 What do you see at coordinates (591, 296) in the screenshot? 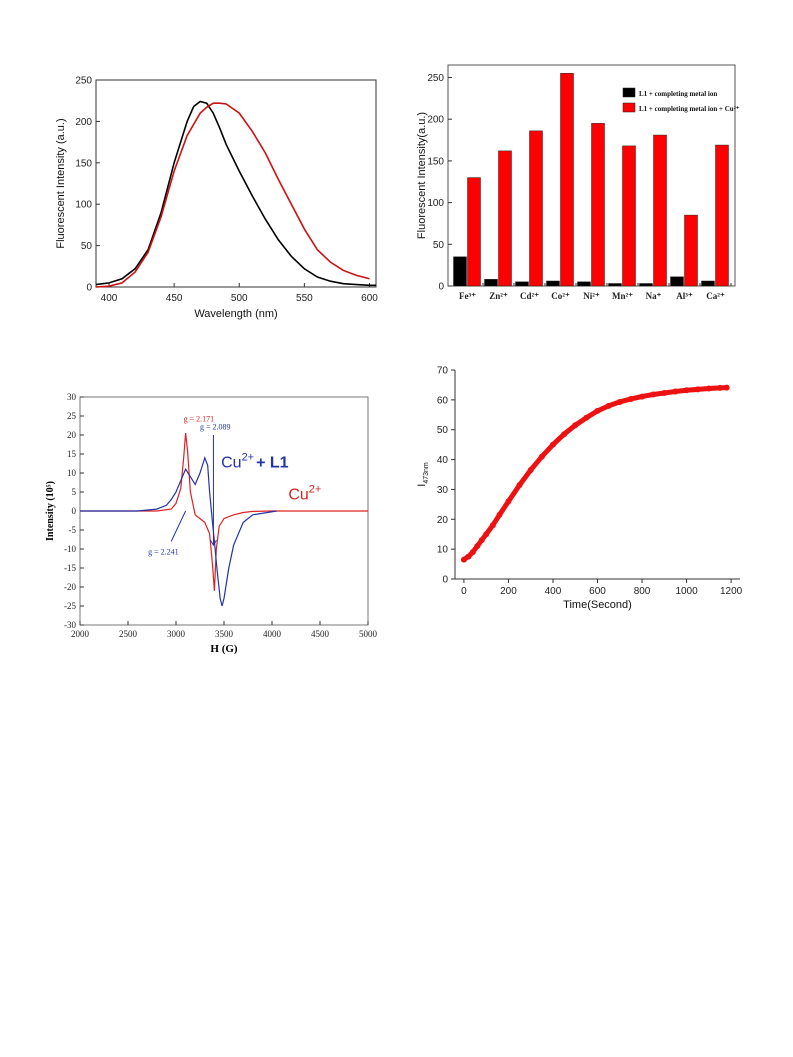
I see `category-label: Ni²⁺` at bounding box center [591, 296].